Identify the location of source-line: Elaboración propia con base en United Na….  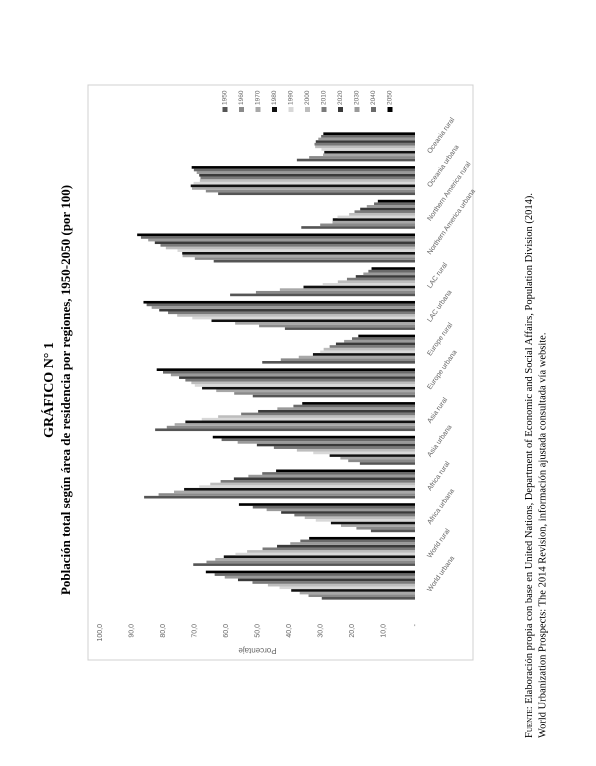
(529, 448).